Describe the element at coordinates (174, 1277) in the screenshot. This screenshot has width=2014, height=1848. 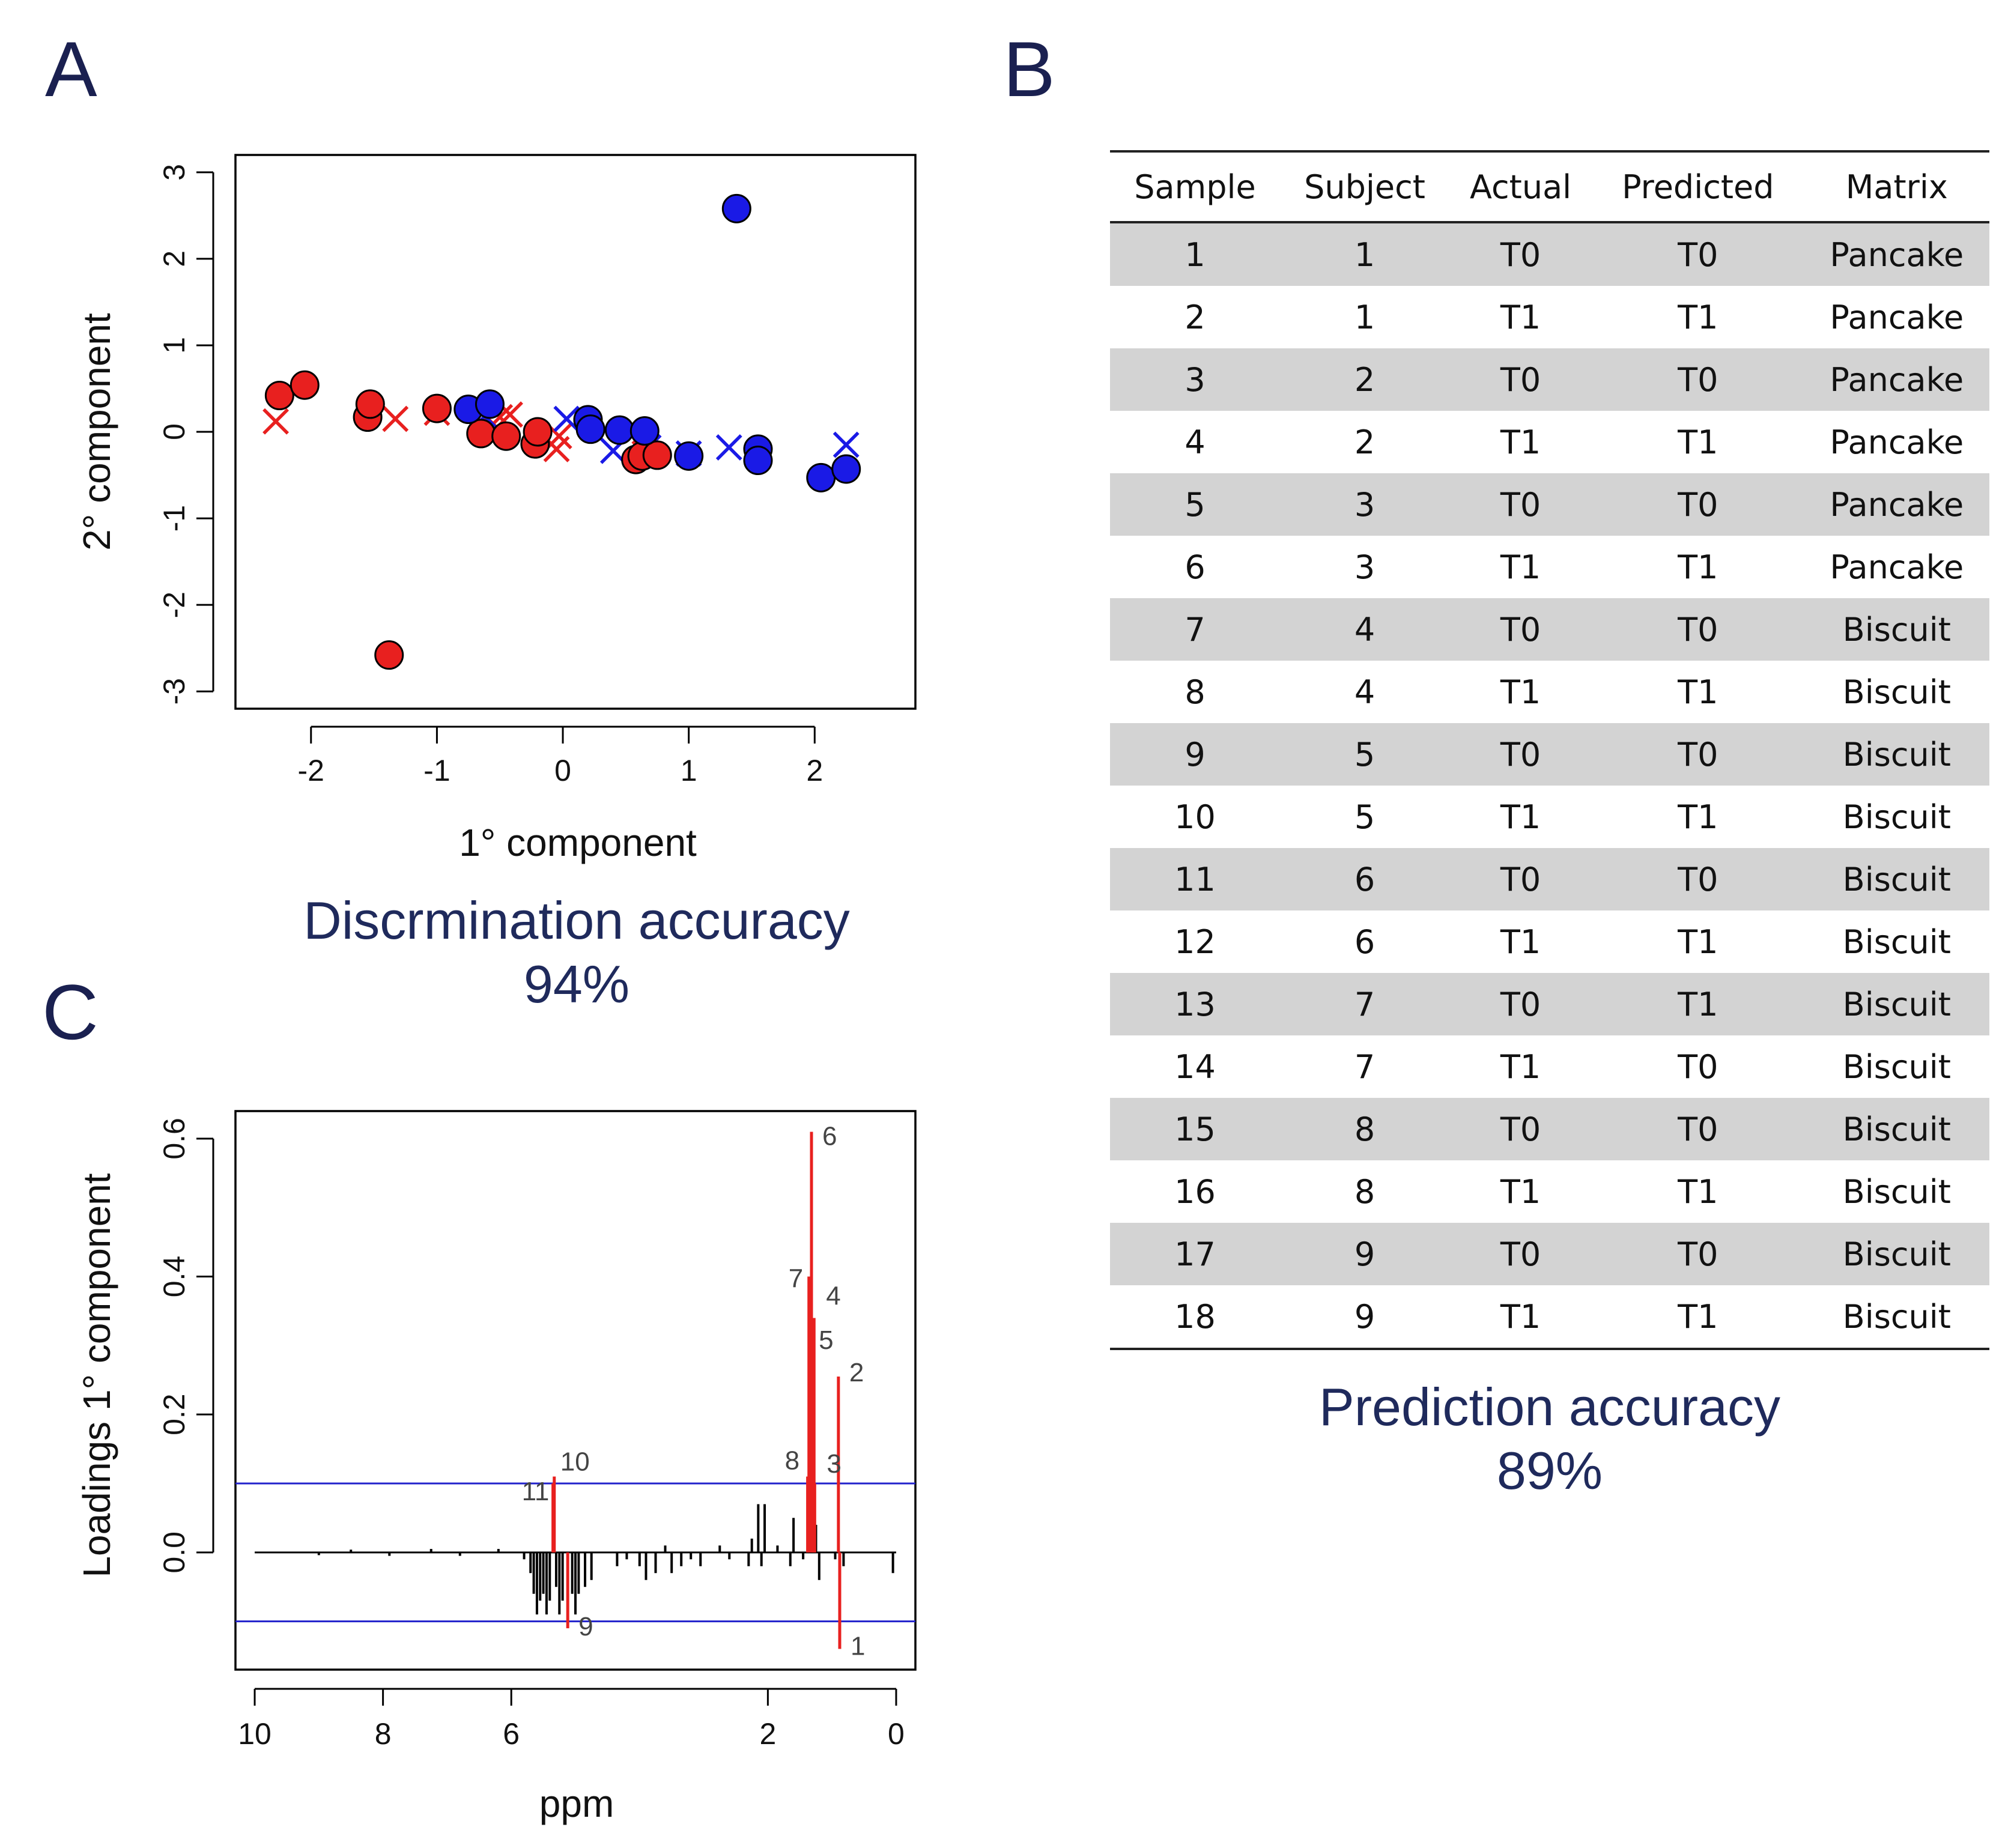
I see `y-tick-label-c: 0.4` at that location.